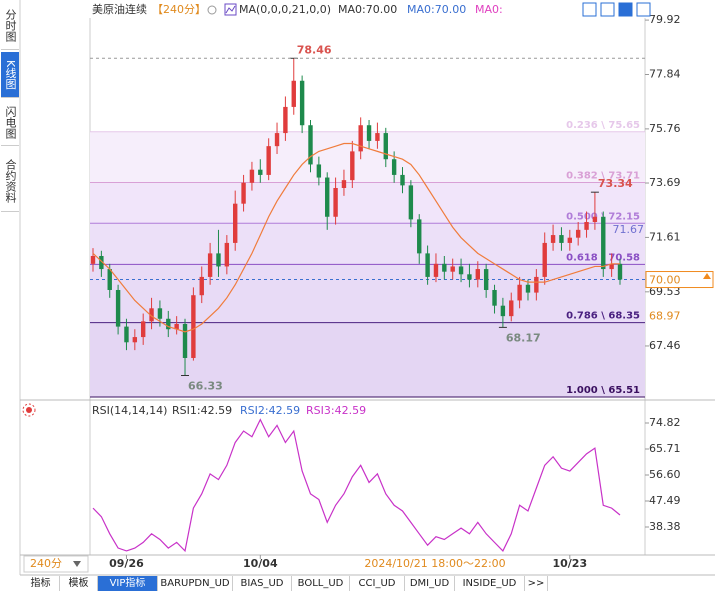 The width and height of the screenshot is (715, 591). I want to click on legend-entry: RSI2:42.59, so click(270, 410).